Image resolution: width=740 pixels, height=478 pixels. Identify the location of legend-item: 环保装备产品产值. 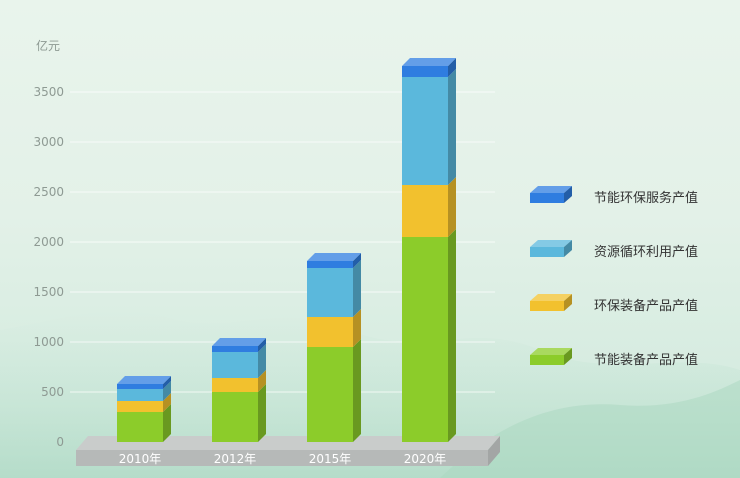
(614, 304).